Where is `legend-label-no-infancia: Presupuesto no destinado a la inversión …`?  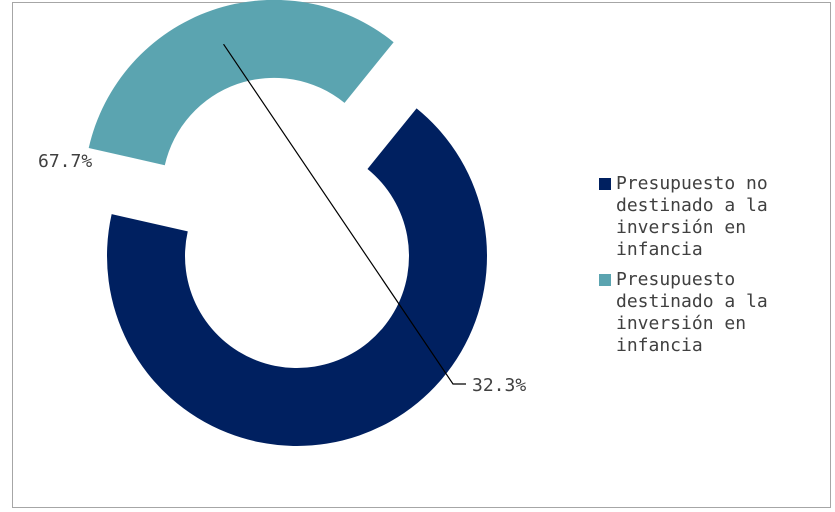
legend-label-no-infancia: Presupuesto no destinado a la inversión … is located at coordinates (692, 216).